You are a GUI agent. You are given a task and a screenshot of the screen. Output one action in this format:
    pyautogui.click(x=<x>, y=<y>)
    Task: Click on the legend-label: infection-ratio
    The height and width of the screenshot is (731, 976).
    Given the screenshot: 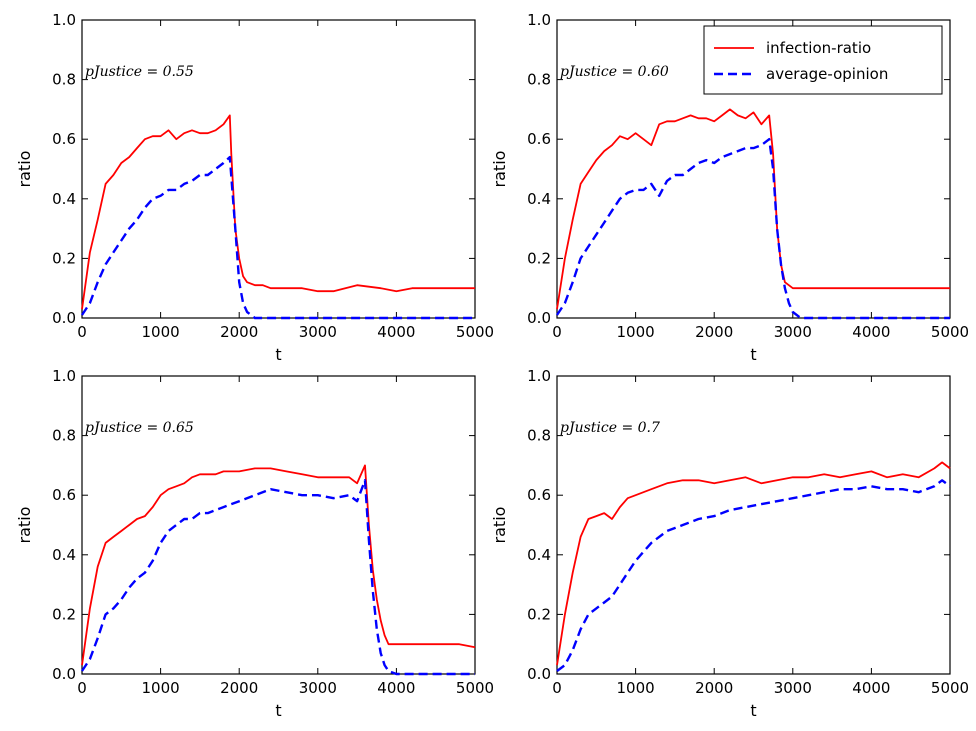 What is the action you would take?
    pyautogui.click(x=818, y=48)
    